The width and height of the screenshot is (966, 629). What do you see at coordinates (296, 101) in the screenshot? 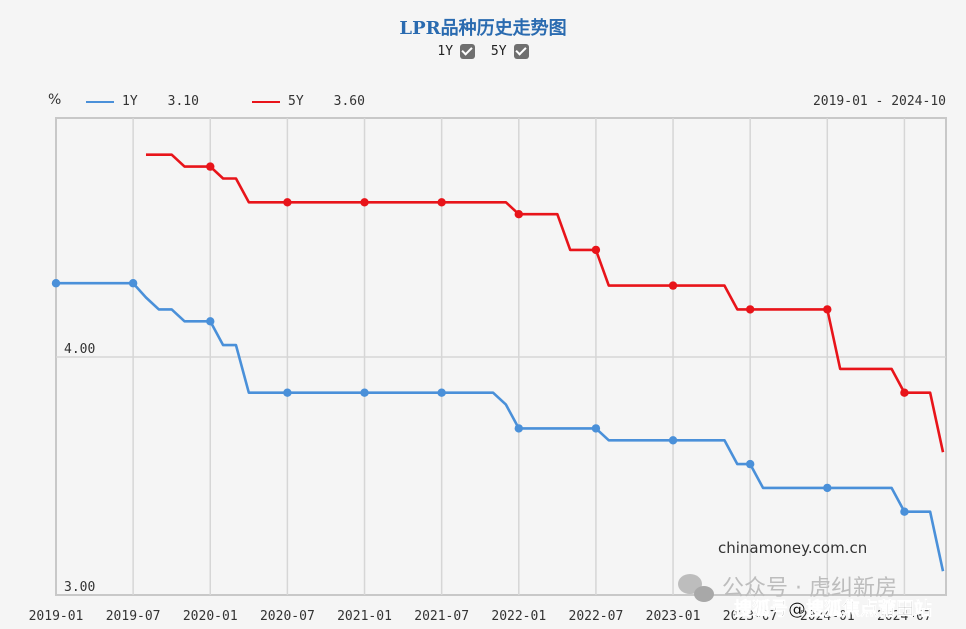
I see `legend-label-5y: 5Y` at bounding box center [296, 101].